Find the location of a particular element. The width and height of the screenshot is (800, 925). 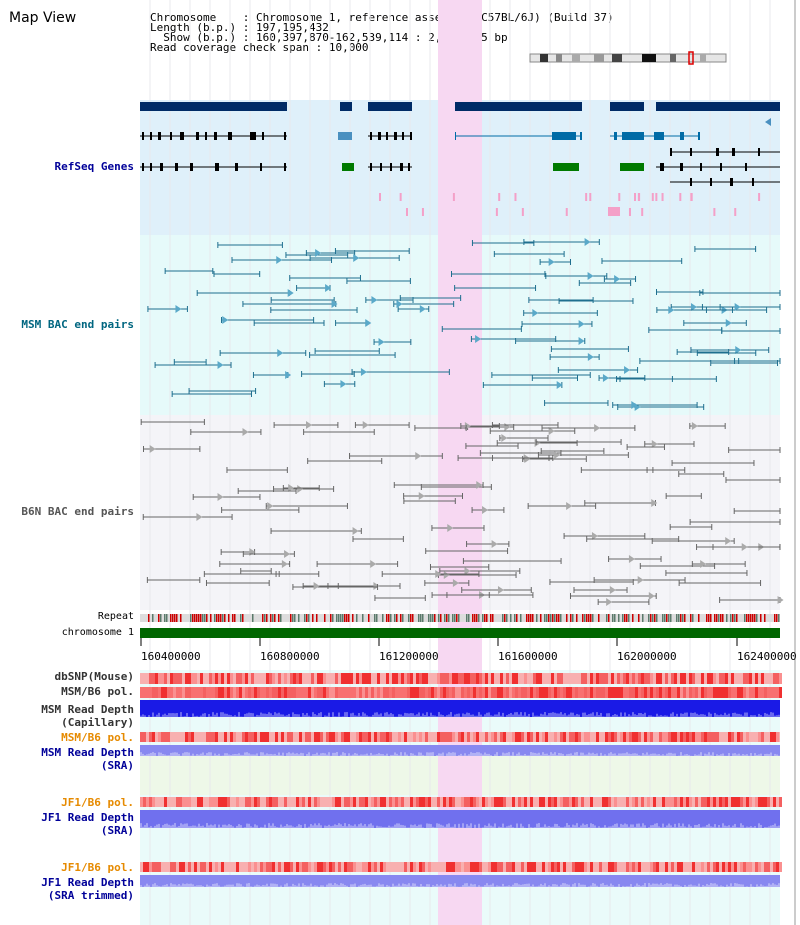

dbsnp-label: dbSNP(Mouse) is located at coordinates (94, 676).